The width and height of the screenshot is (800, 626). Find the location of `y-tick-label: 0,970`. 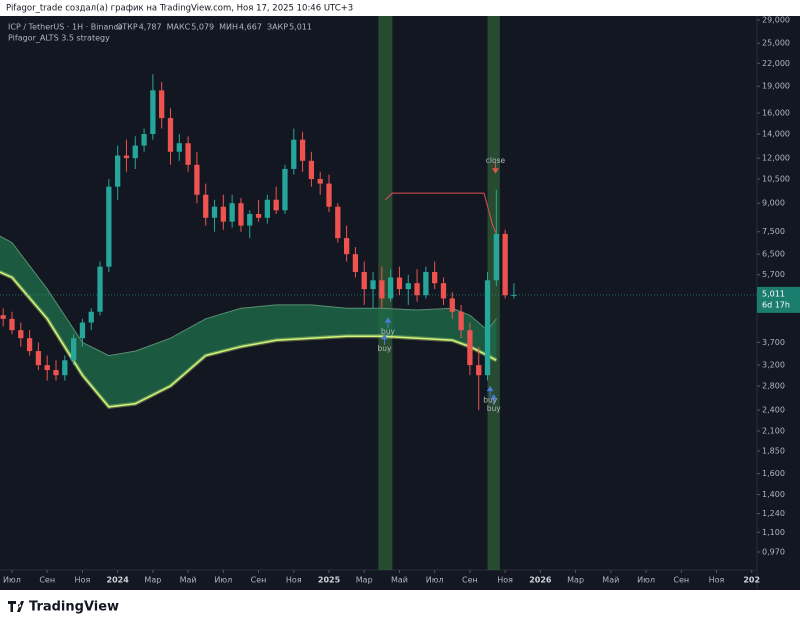

y-tick-label: 0,970 is located at coordinates (773, 552).